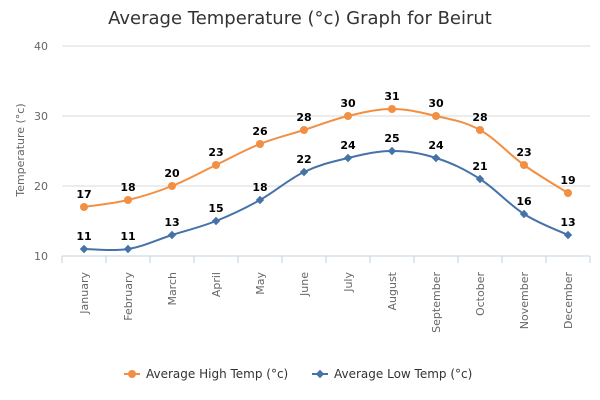 The image size is (600, 400). I want to click on data-label: 26, so click(260, 131).